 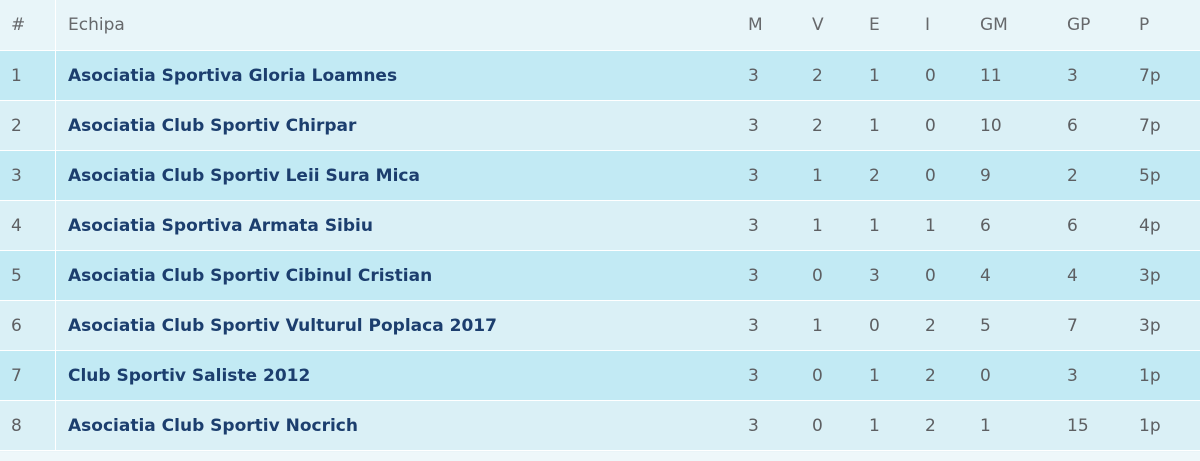 What do you see at coordinates (28, 325) in the screenshot?
I see `rank-cell: 6` at bounding box center [28, 325].